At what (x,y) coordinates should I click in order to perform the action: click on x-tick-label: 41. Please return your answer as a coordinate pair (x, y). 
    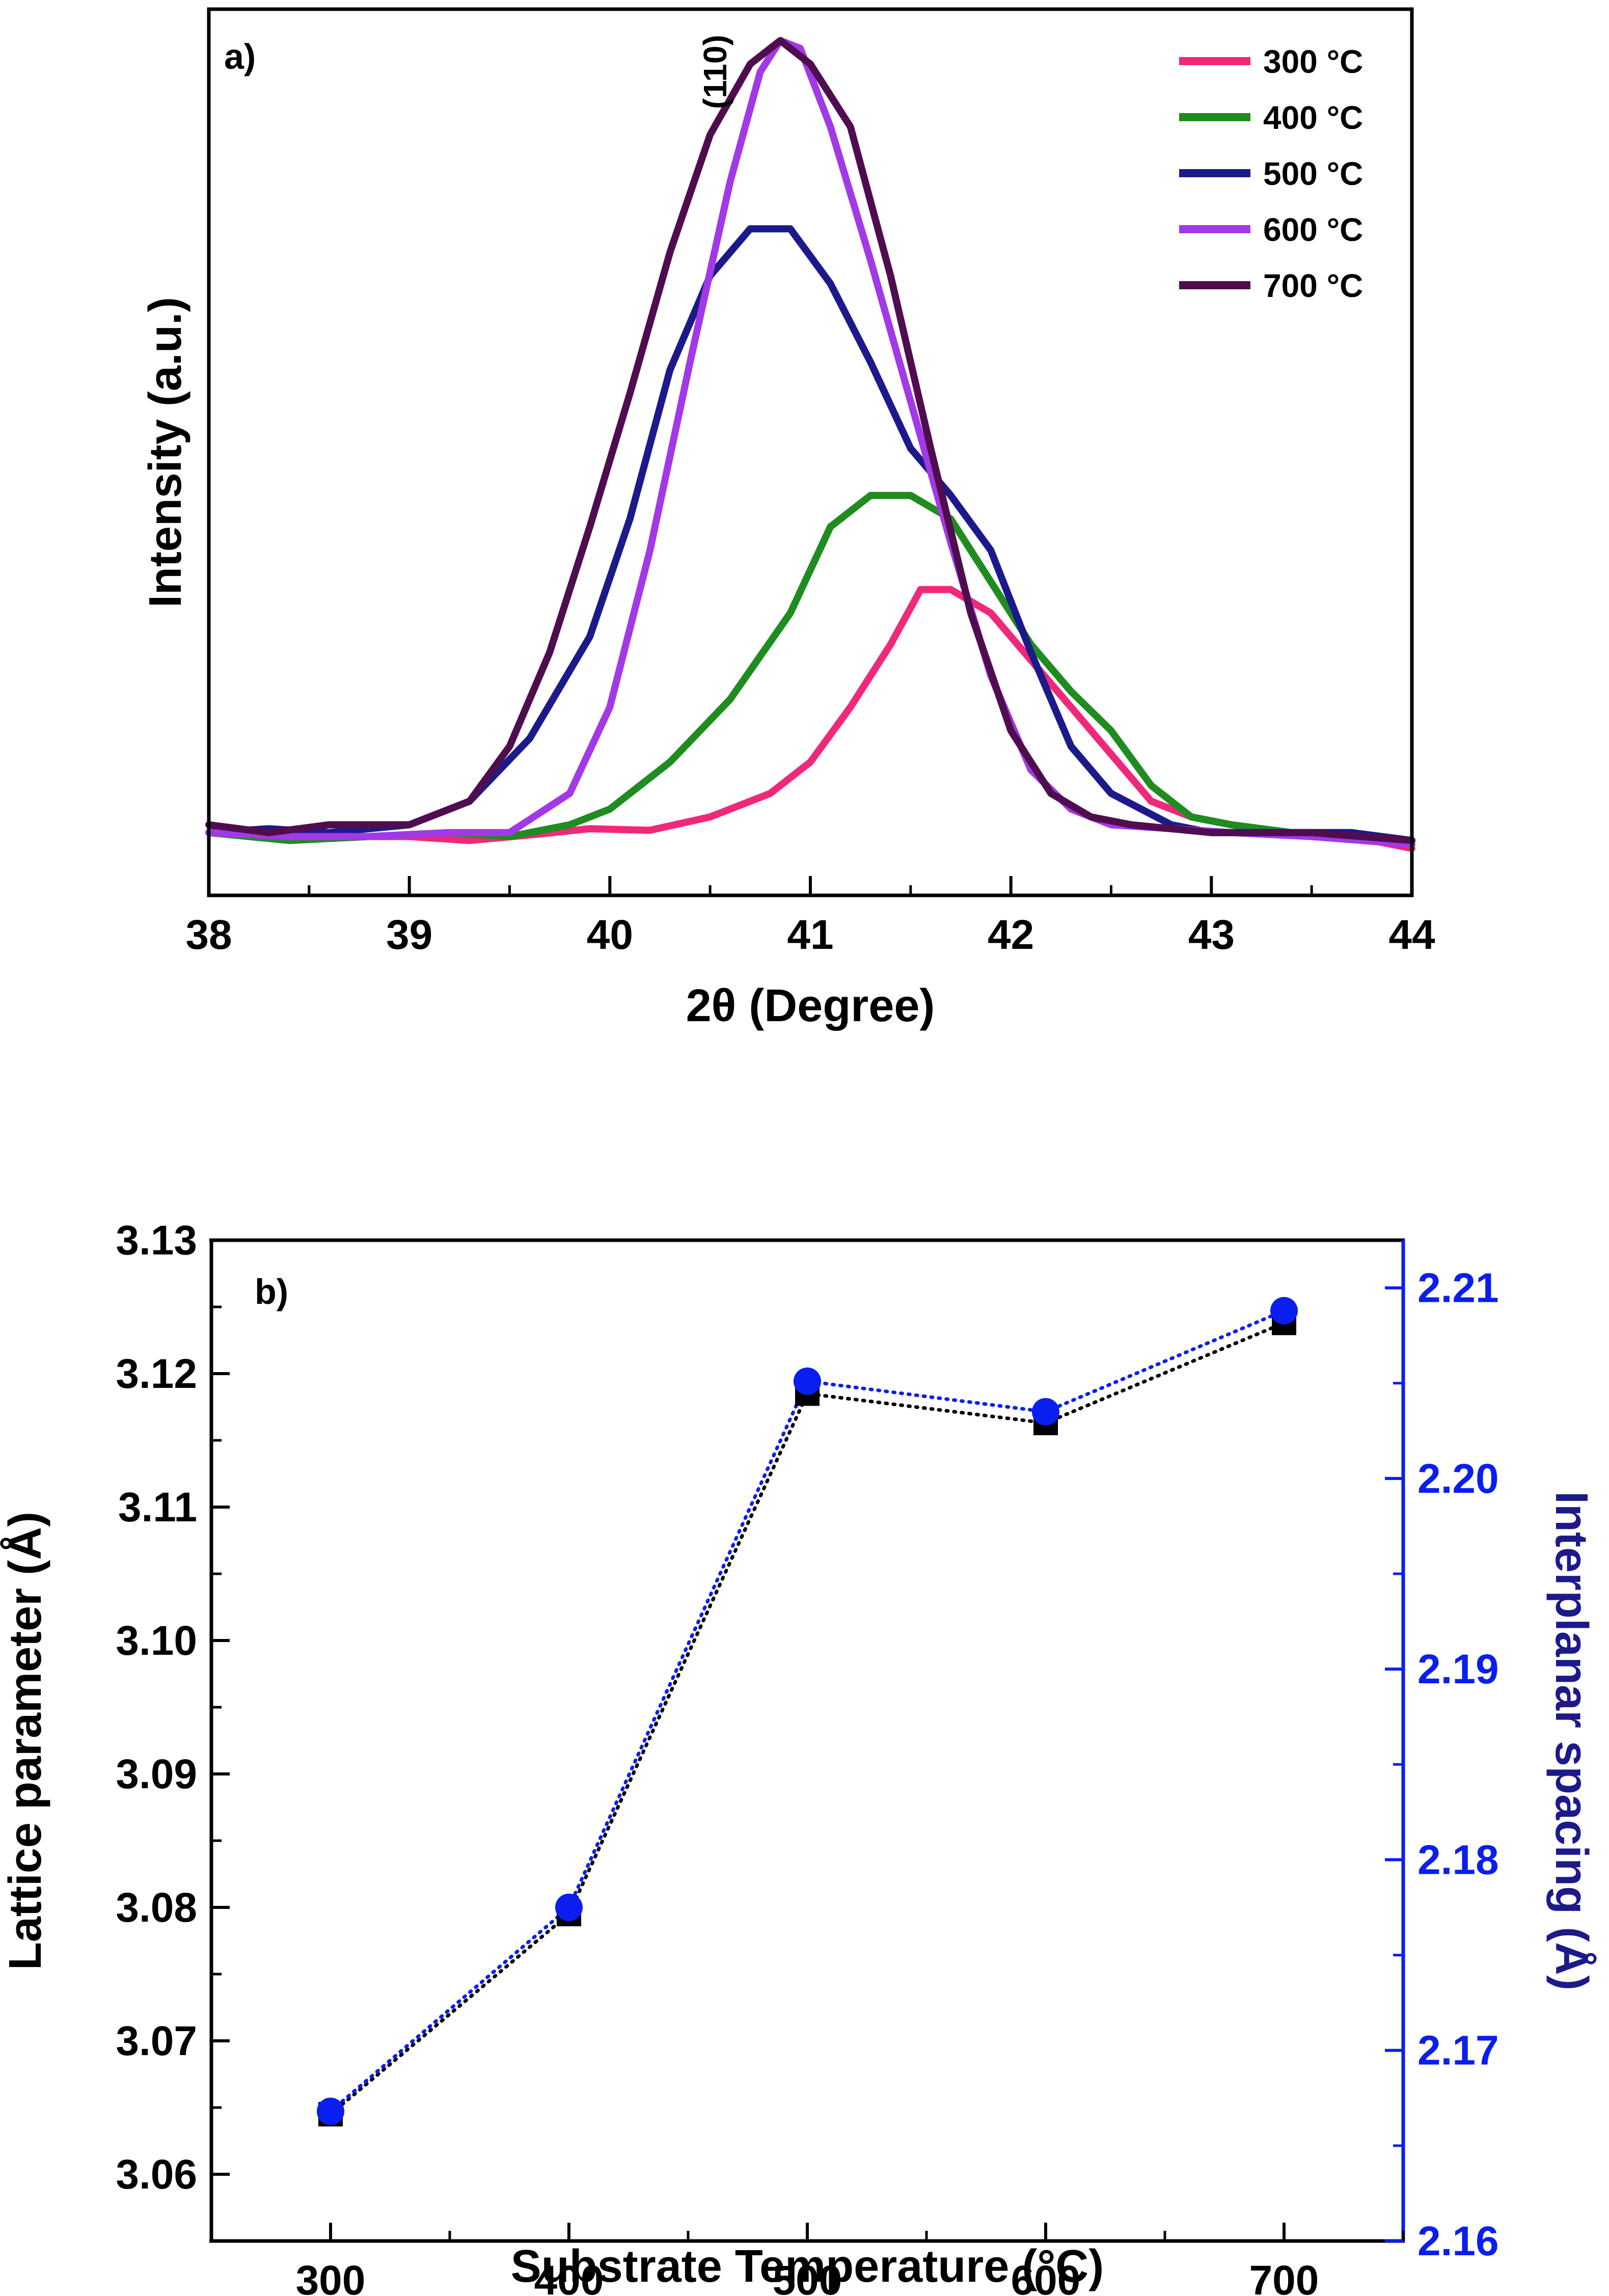
    Looking at the image, I should click on (810, 935).